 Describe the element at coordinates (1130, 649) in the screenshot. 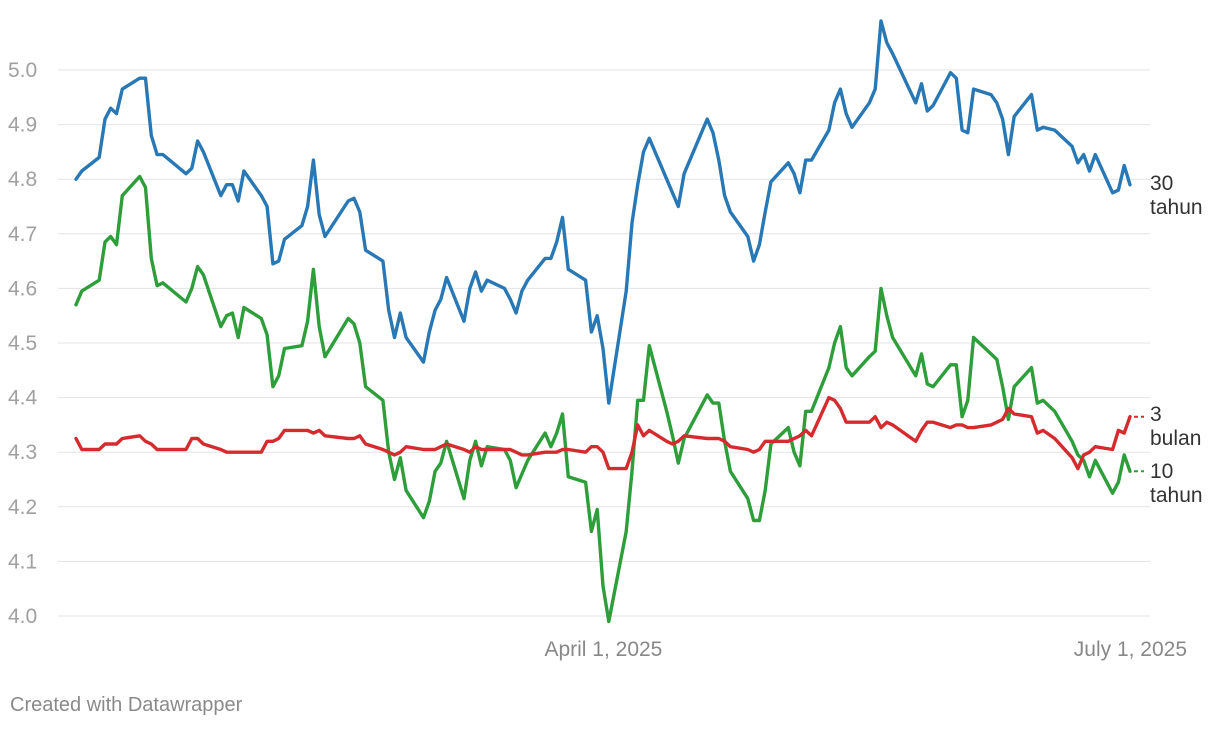

I see `x-tick-label: July 1, 2025` at that location.